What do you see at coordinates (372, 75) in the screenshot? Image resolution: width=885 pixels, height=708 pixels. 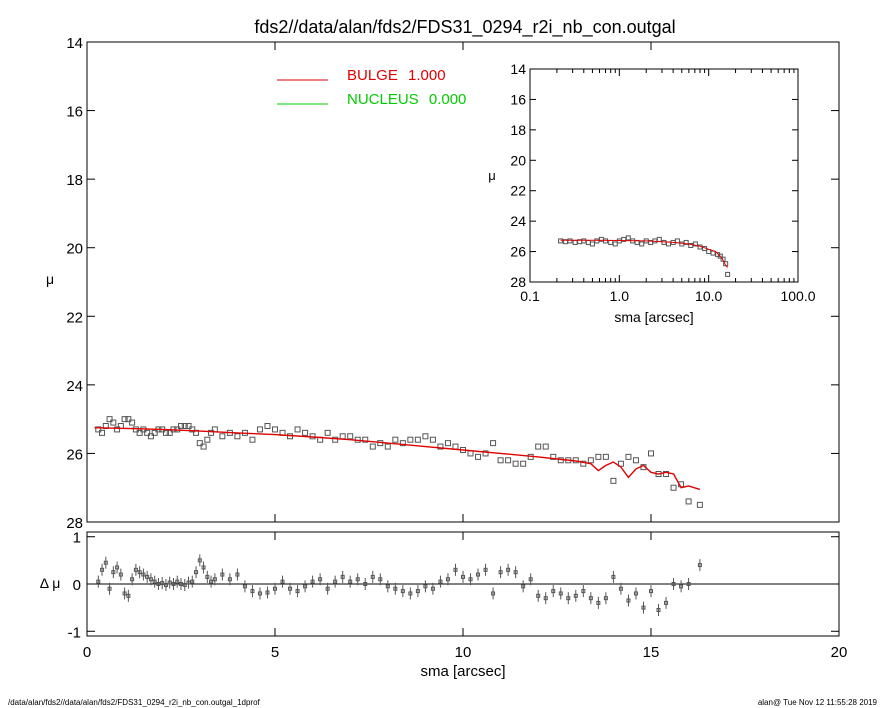 I see `legend-bulge-name: BULGE` at bounding box center [372, 75].